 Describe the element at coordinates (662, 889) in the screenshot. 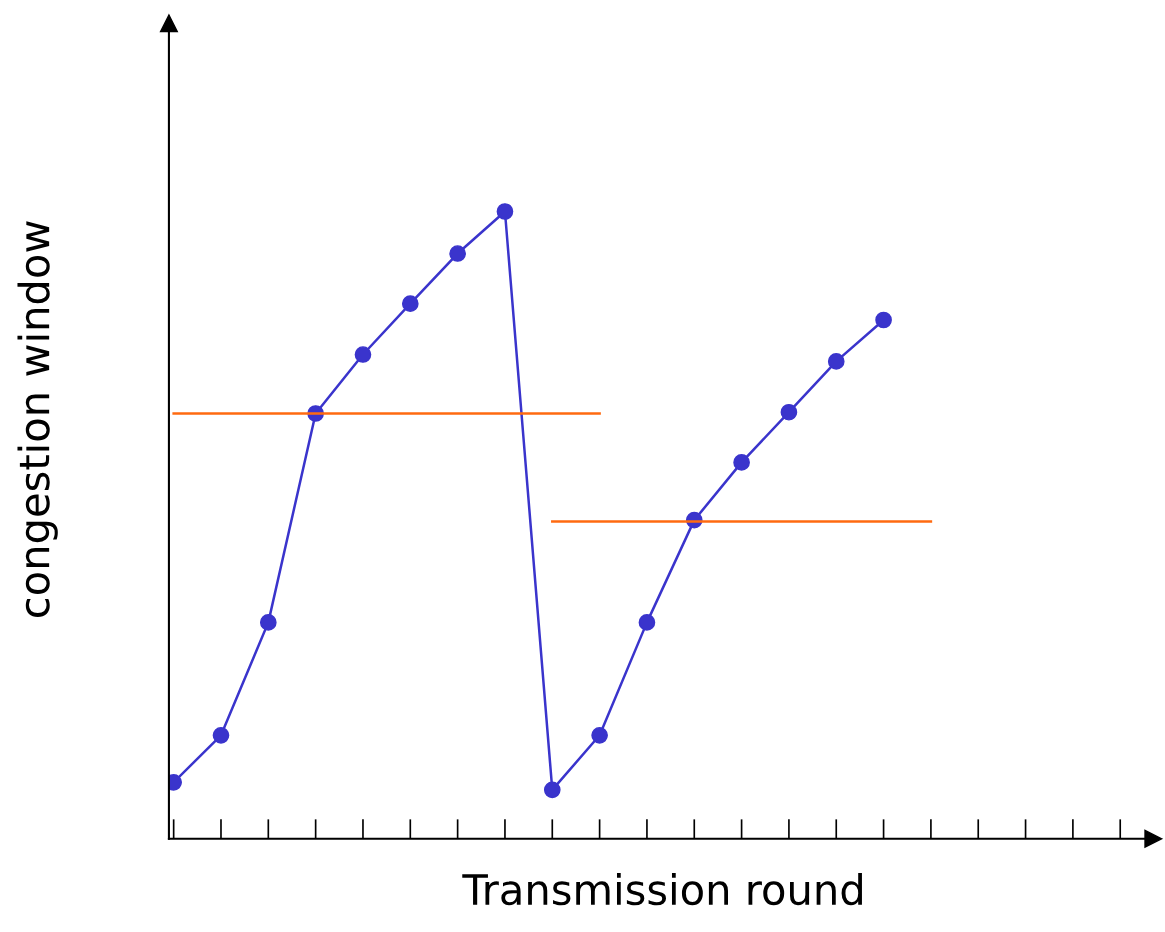

I see `x-axis-title: Transmission round` at that location.